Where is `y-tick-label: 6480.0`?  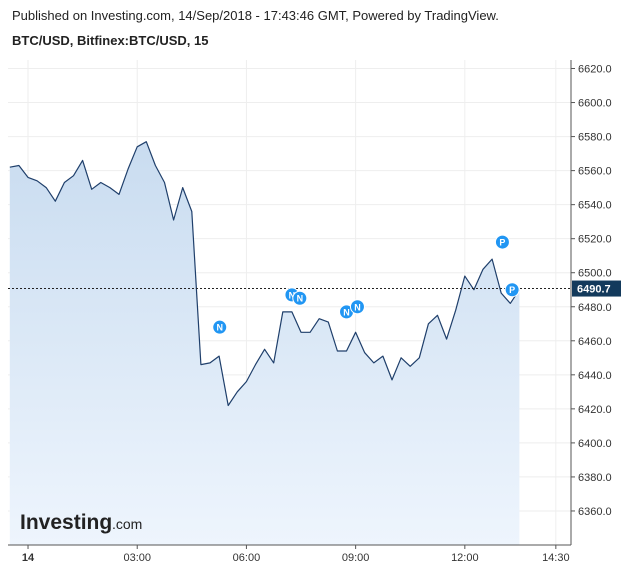 y-tick-label: 6480.0 is located at coordinates (595, 308).